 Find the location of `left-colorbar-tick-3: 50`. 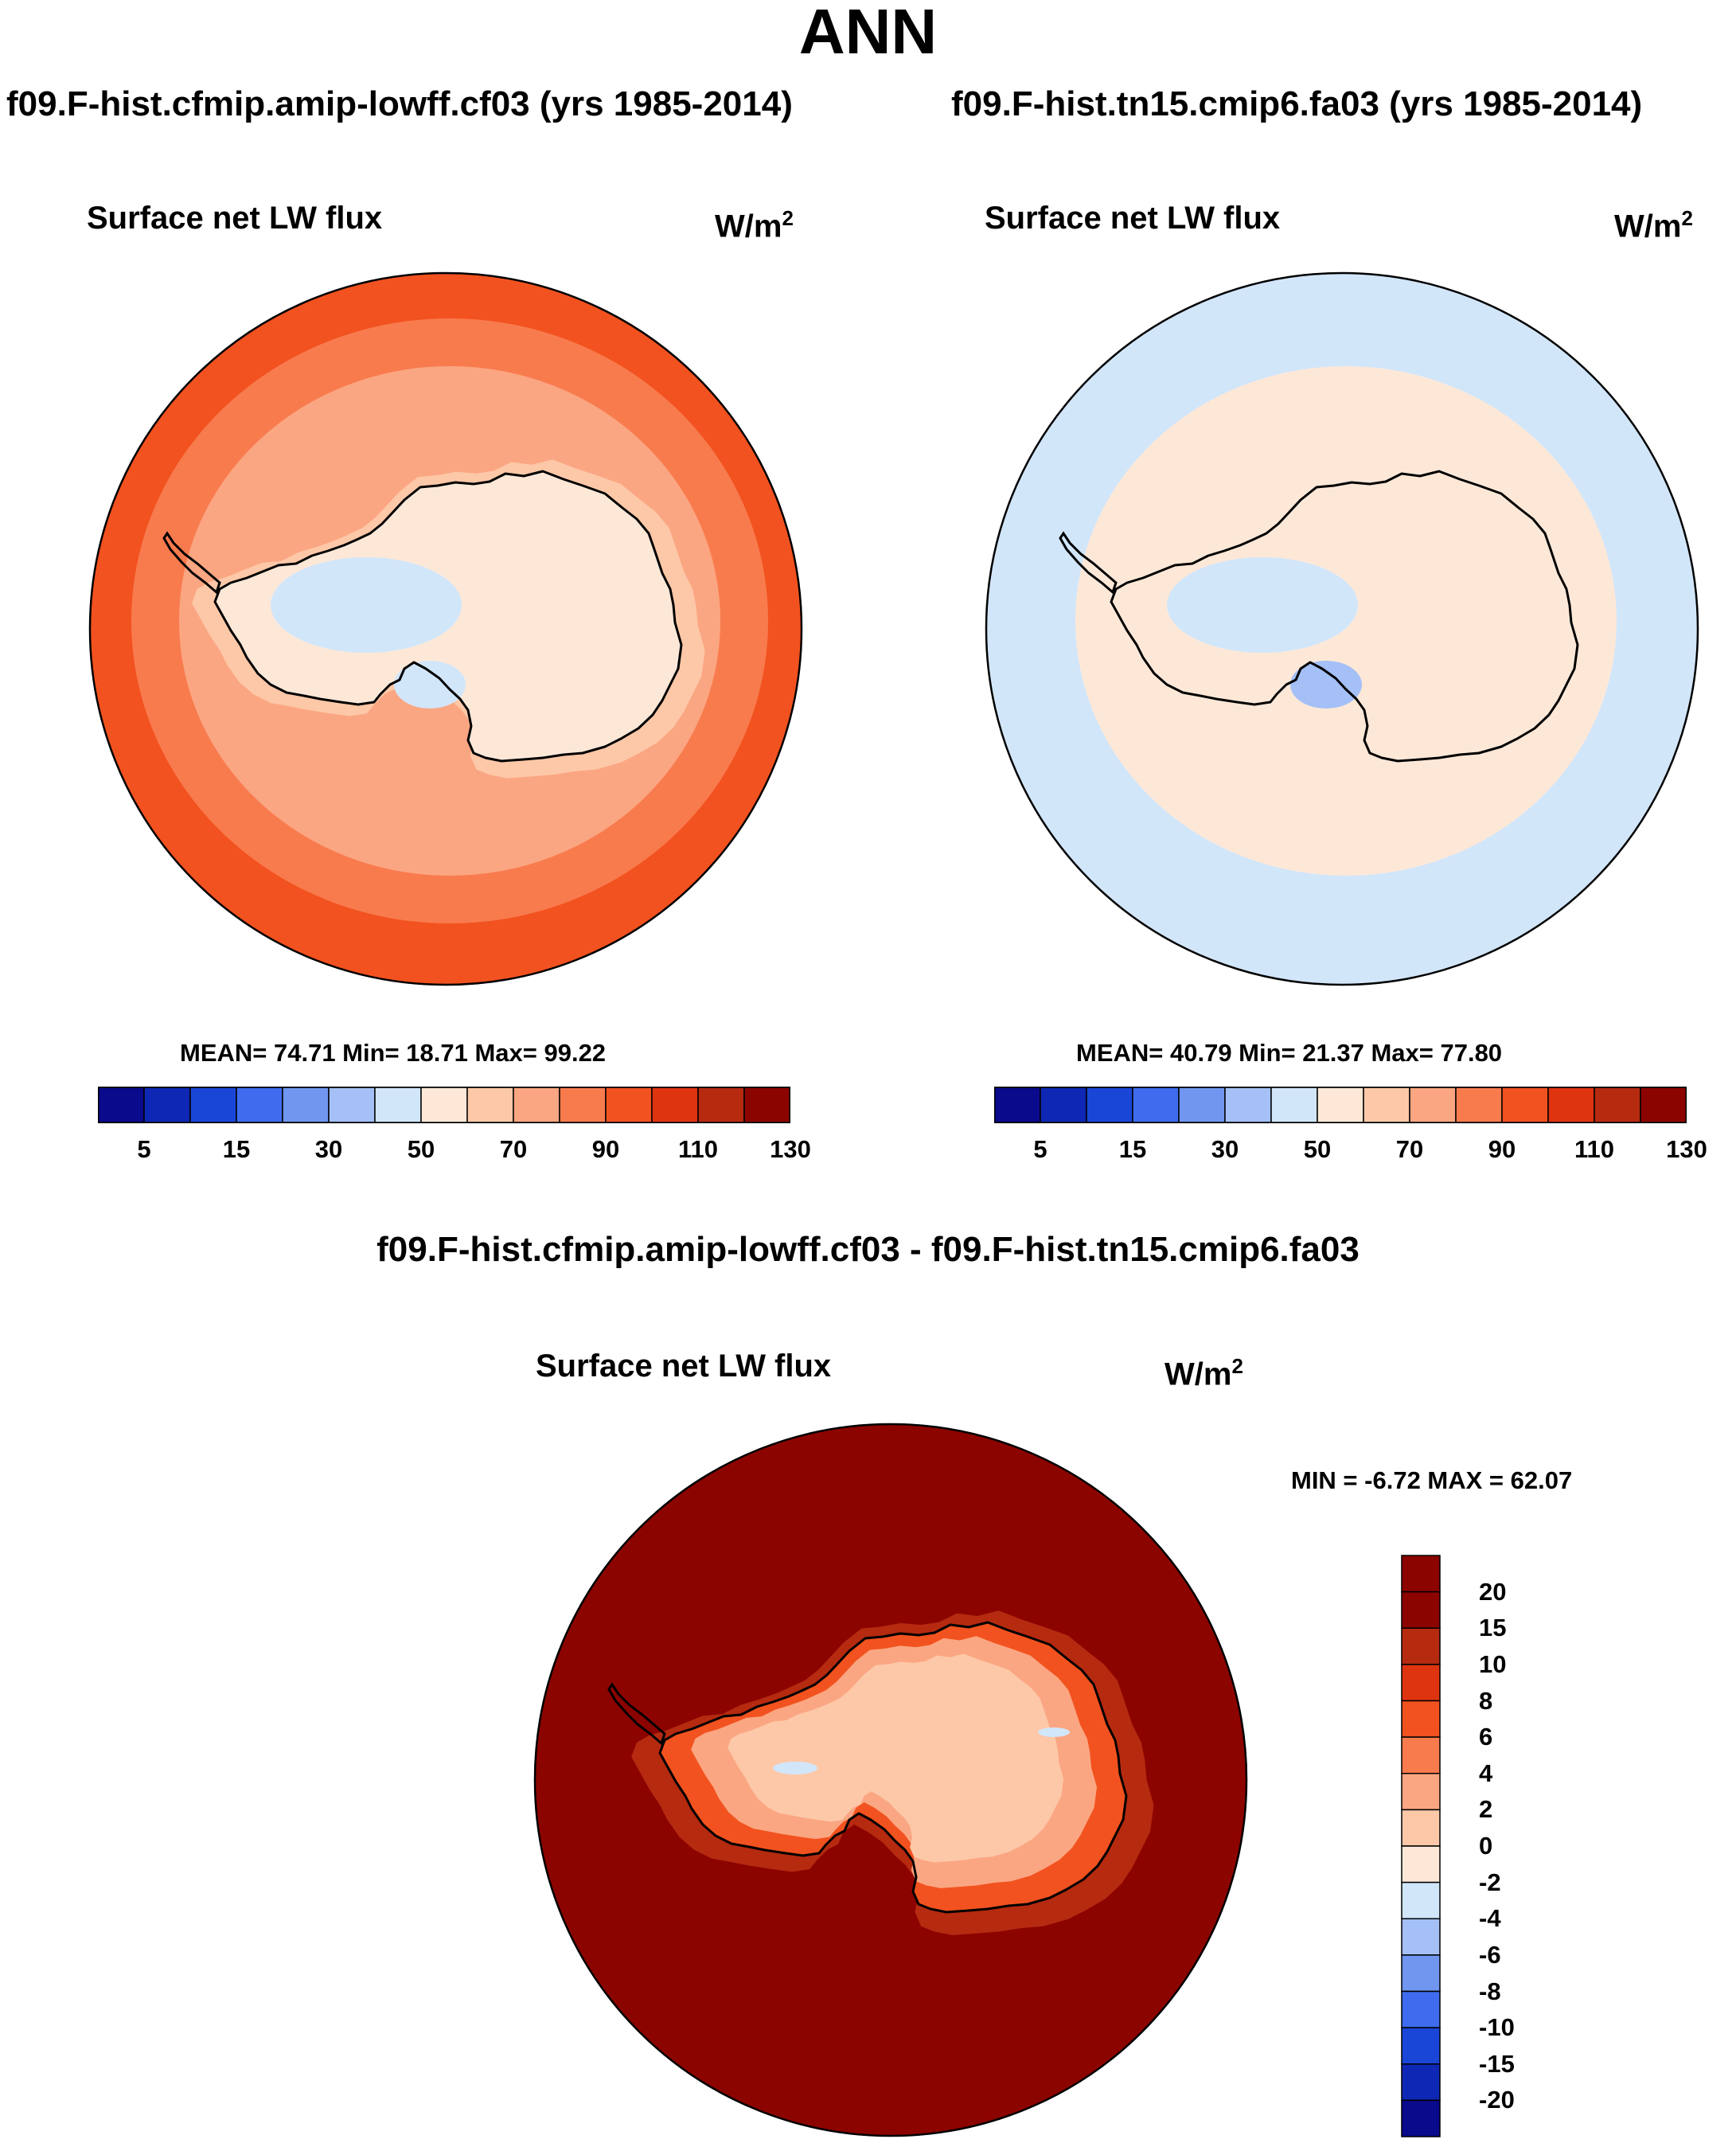

left-colorbar-tick-3: 50 is located at coordinates (421, 1149).